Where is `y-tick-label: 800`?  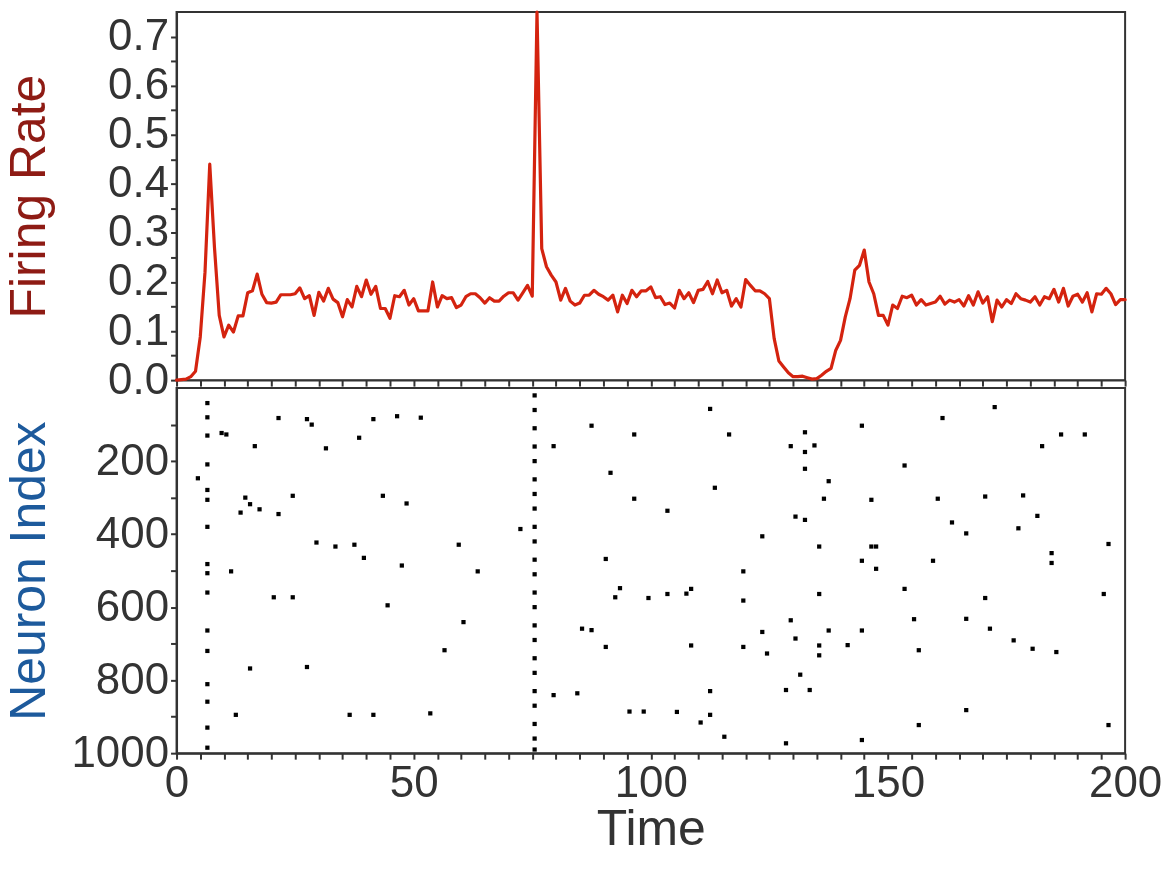
y-tick-label: 800 is located at coordinates (132, 678).